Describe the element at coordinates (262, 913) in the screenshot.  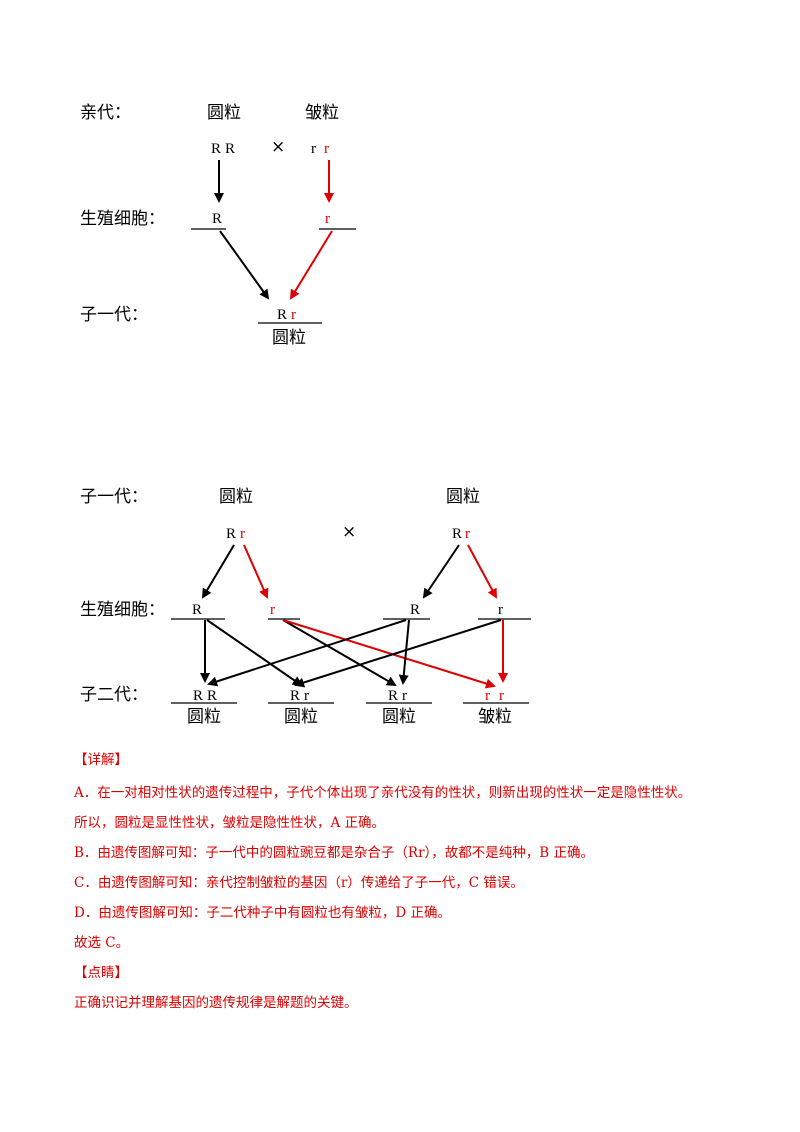
I see `explanation-line-d: D．由遗传图解可知：子二代种子中有圆粒也有皱粒，D 正确。` at that location.